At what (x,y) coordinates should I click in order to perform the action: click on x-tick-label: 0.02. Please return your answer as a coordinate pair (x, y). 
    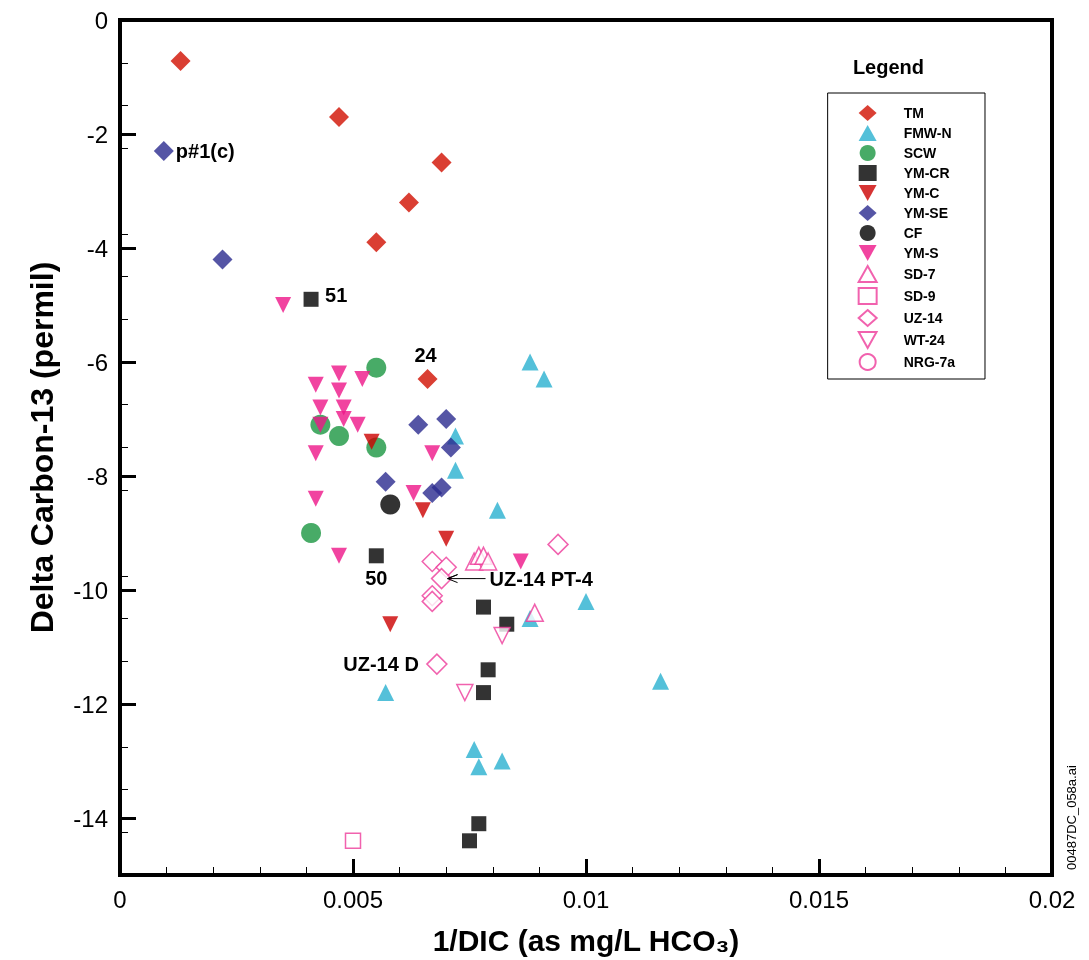
    Looking at the image, I should click on (1052, 899).